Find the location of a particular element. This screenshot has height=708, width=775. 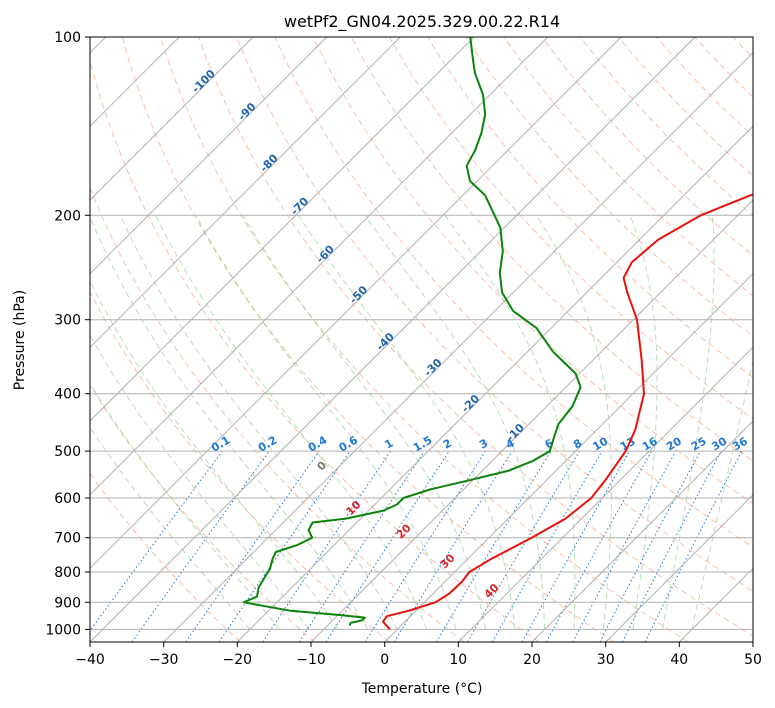

x-tick-label: −10 is located at coordinates (311, 660).